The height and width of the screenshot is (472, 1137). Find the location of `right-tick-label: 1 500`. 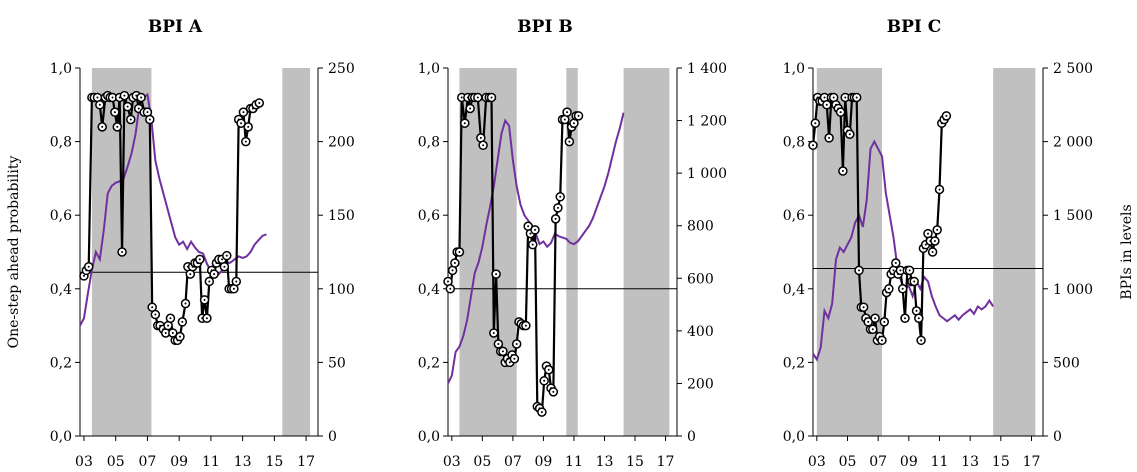

right-tick-label: 1 500 is located at coordinates (1073, 216).